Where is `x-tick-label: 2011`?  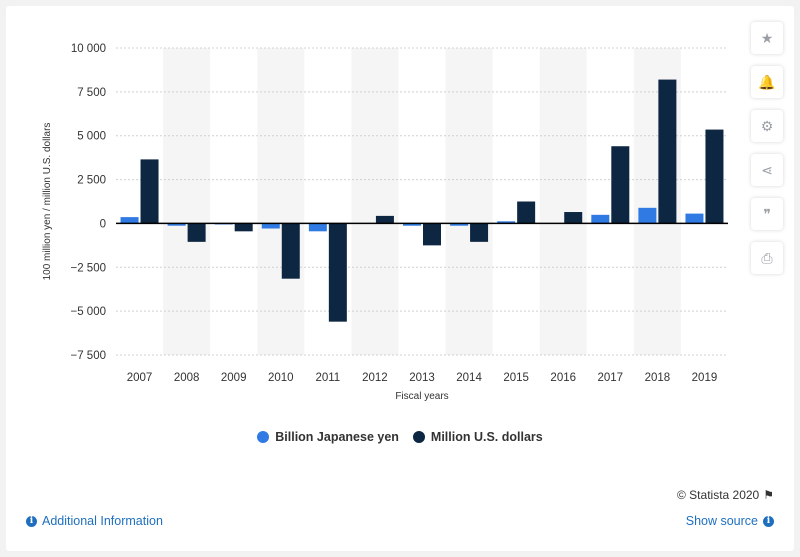 x-tick-label: 2011 is located at coordinates (327, 378).